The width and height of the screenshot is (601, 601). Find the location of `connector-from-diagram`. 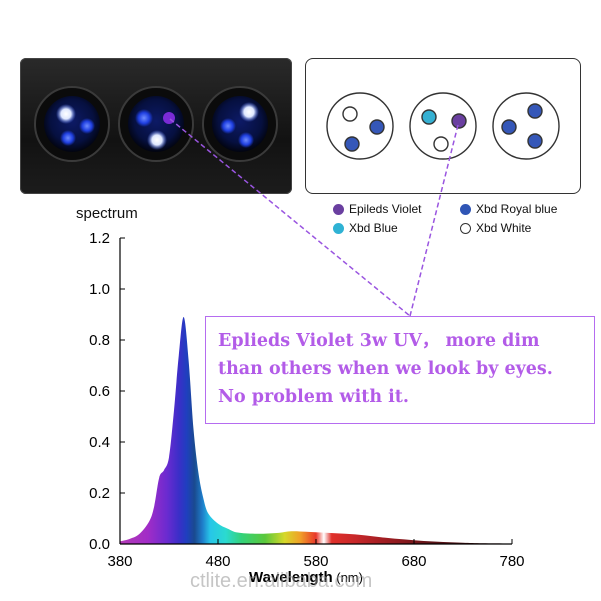

connector-from-diagram is located at coordinates (434, 220).